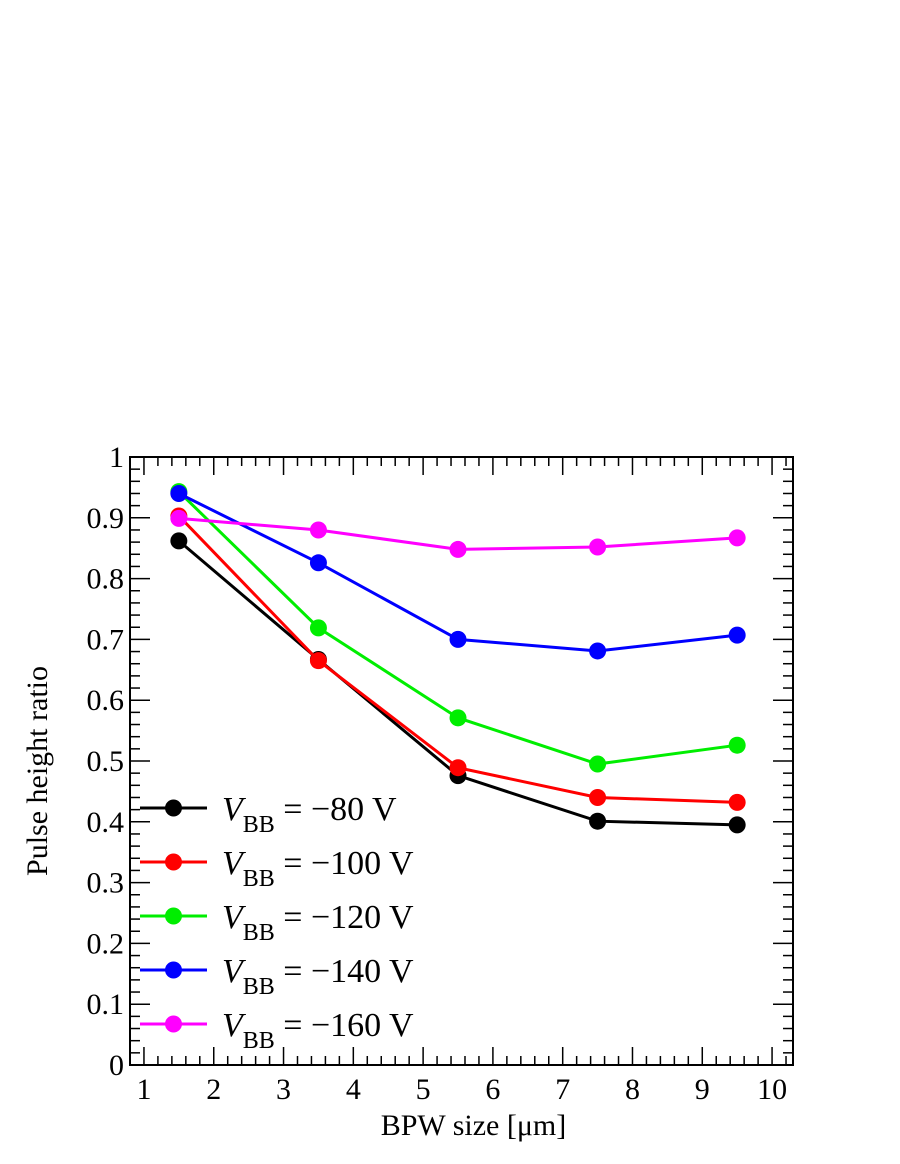  I want to click on legend-item: VBB = −80 V, so click(268, 814).